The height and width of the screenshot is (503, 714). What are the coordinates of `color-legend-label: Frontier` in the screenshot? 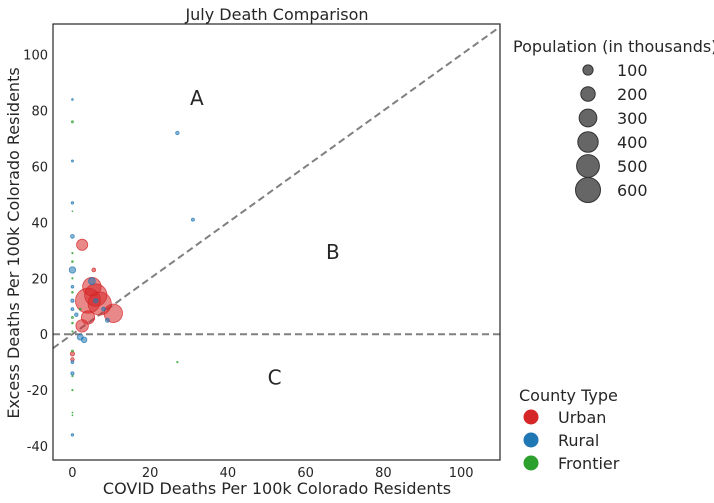 It's located at (589, 463).